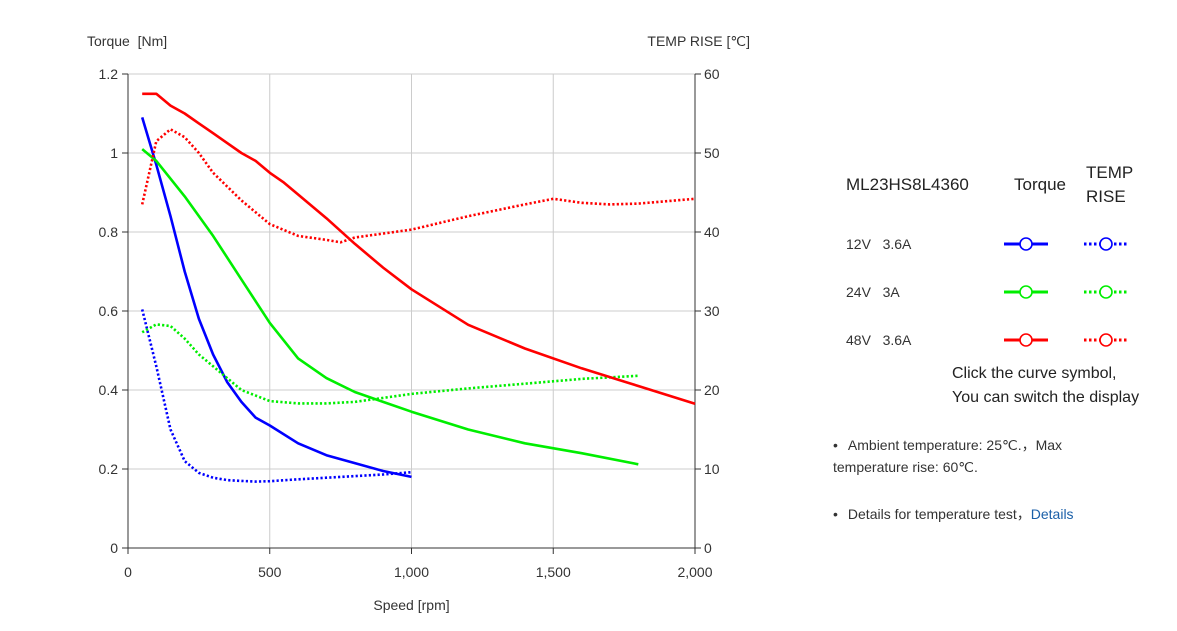 This screenshot has width=1177, height=631. I want to click on series-line-24v-3a-temp-rise, so click(390, 364).